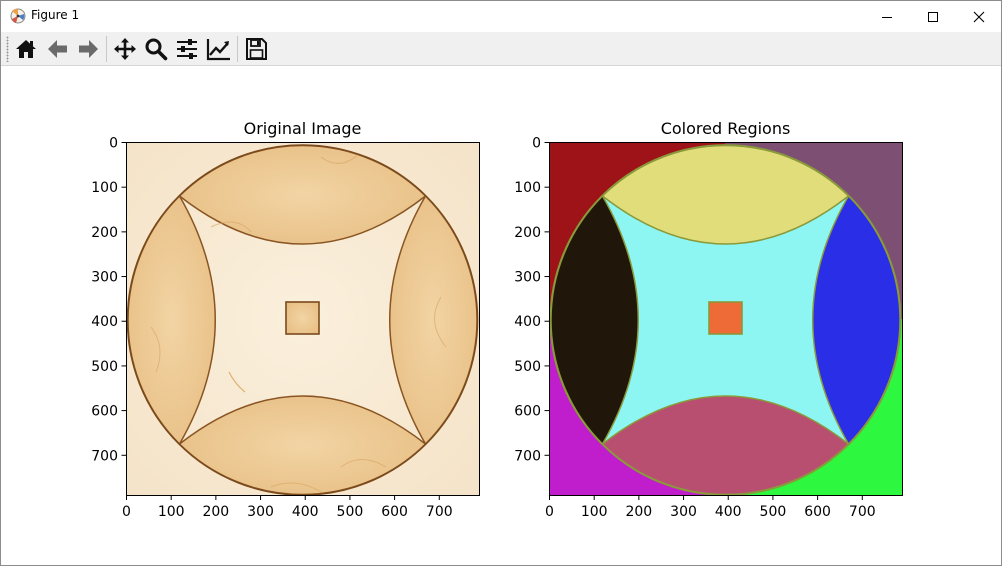  I want to click on forward-button, so click(88, 49).